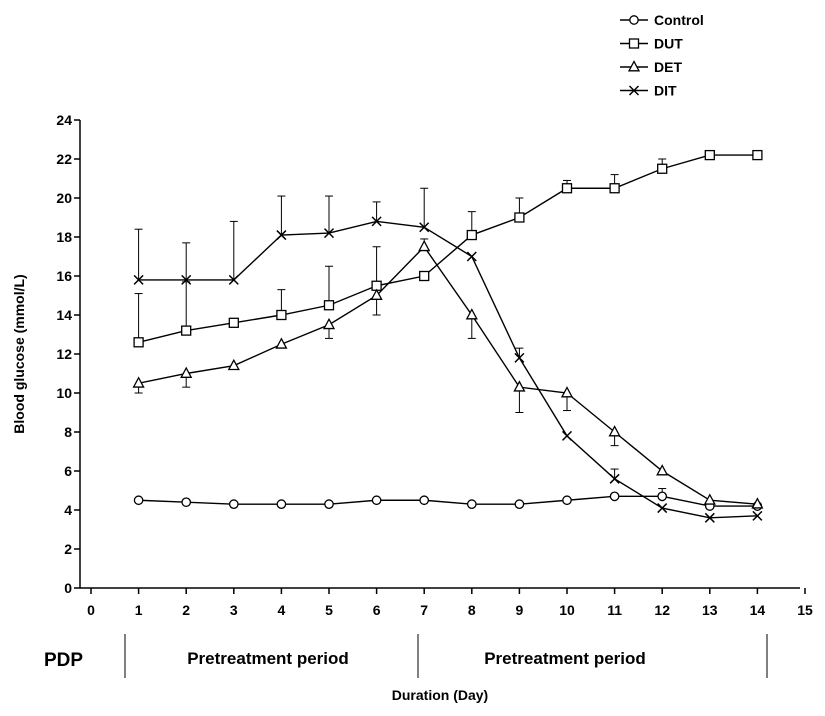 The height and width of the screenshot is (716, 825). I want to click on x-axis-title: Duration (Day), so click(440, 695).